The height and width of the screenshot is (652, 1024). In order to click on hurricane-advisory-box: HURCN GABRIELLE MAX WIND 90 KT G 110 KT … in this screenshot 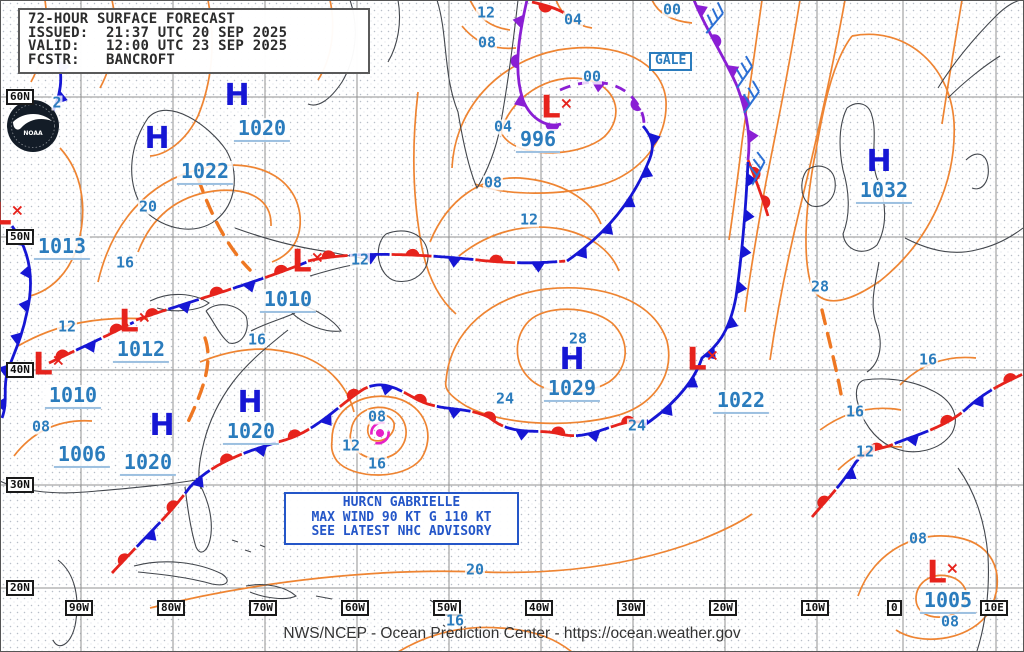, I will do `click(401, 518)`.